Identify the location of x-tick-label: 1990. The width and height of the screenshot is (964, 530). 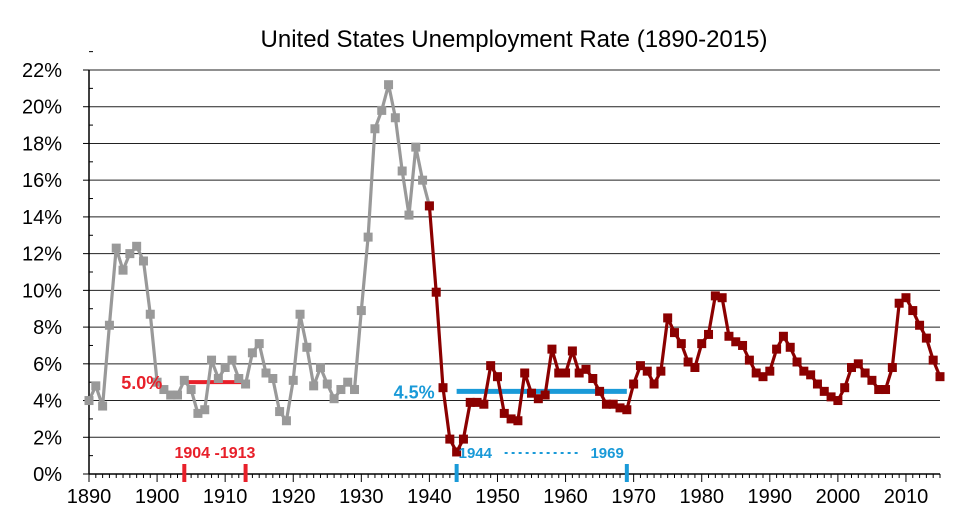
(770, 497).